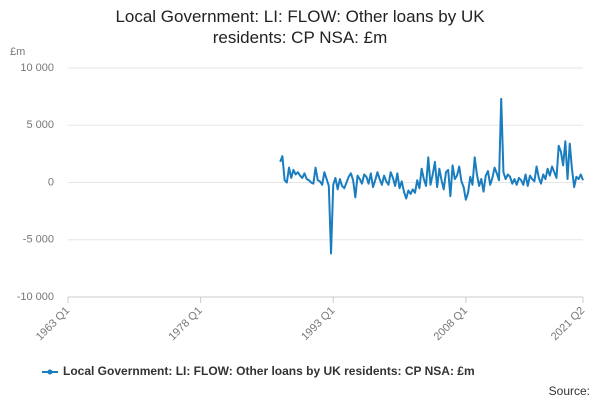  Describe the element at coordinates (318, 324) in the screenshot. I see `x-tick-label: 1993 Q1` at that location.